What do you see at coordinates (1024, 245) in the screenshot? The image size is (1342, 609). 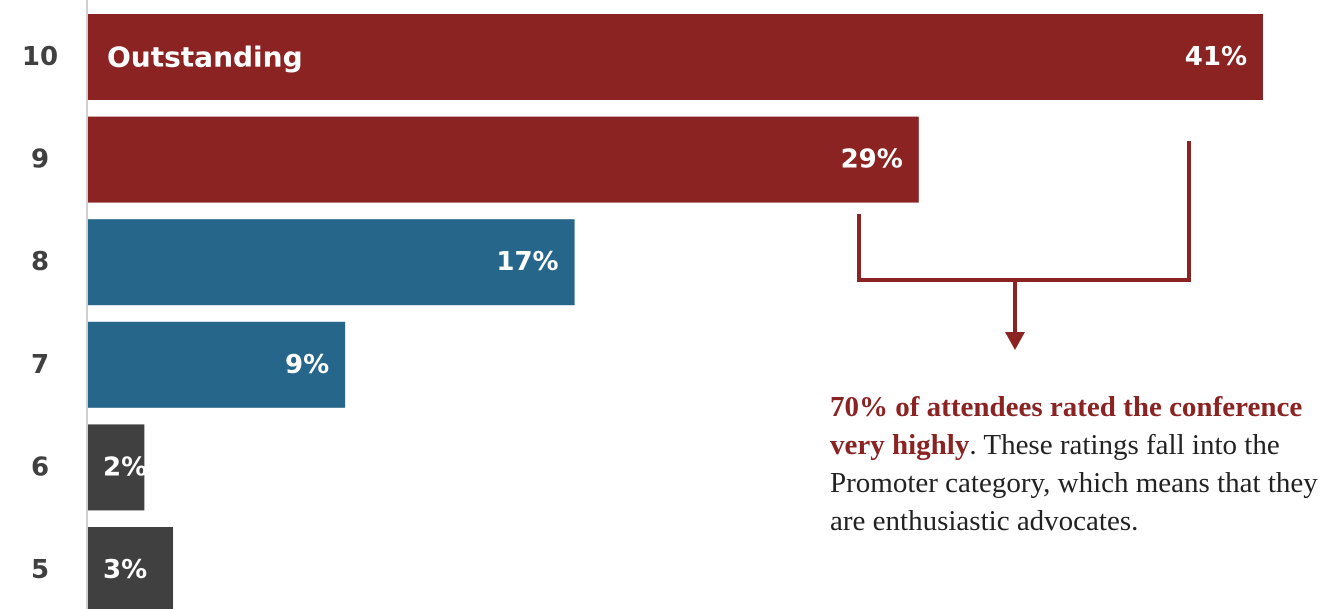 I see `callout-bracket` at bounding box center [1024, 245].